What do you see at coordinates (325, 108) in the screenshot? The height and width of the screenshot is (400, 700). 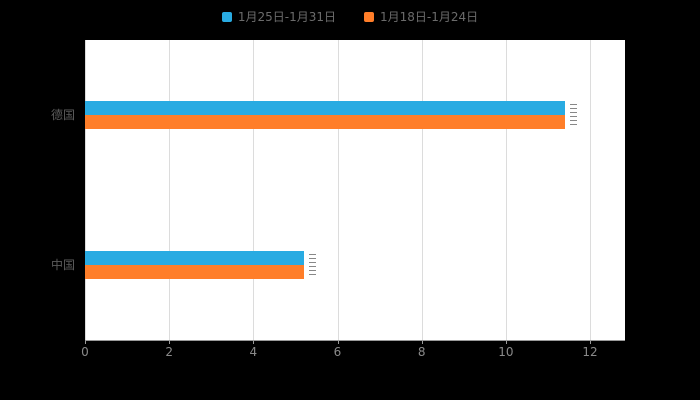 I see `bar-blue-cat0` at bounding box center [325, 108].